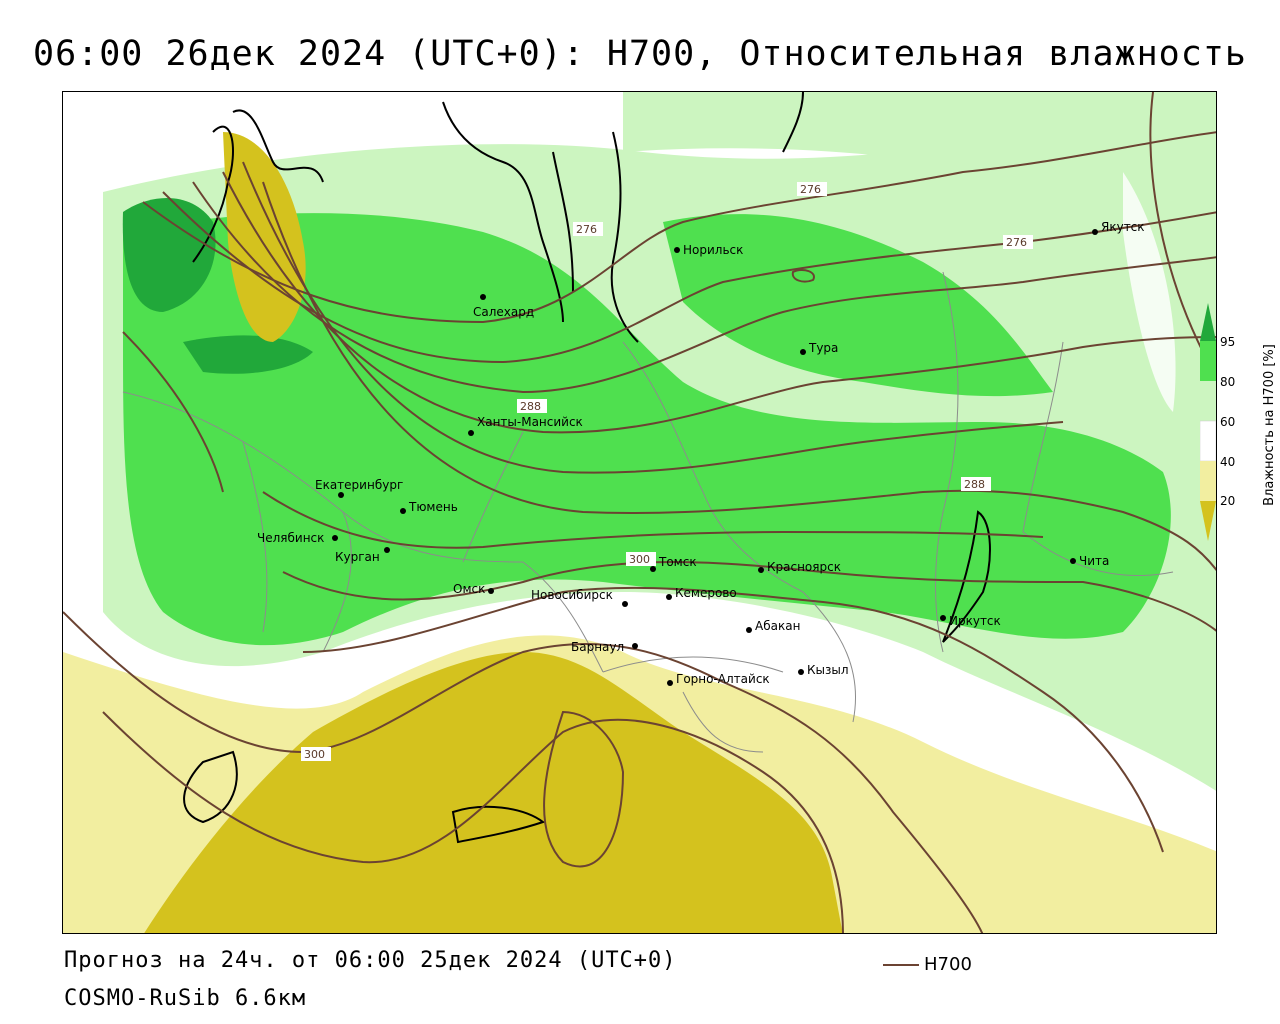  What do you see at coordinates (625, 604) in the screenshot?
I see `city-dot-novosibirsk` at bounding box center [625, 604].